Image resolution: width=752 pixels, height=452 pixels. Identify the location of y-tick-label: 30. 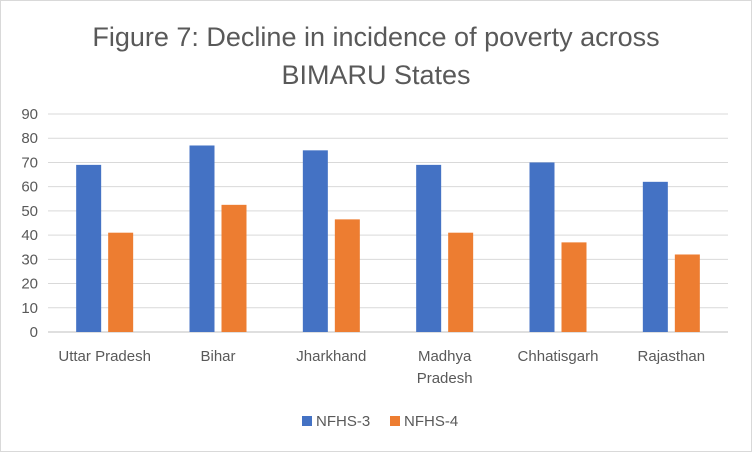
(29, 259).